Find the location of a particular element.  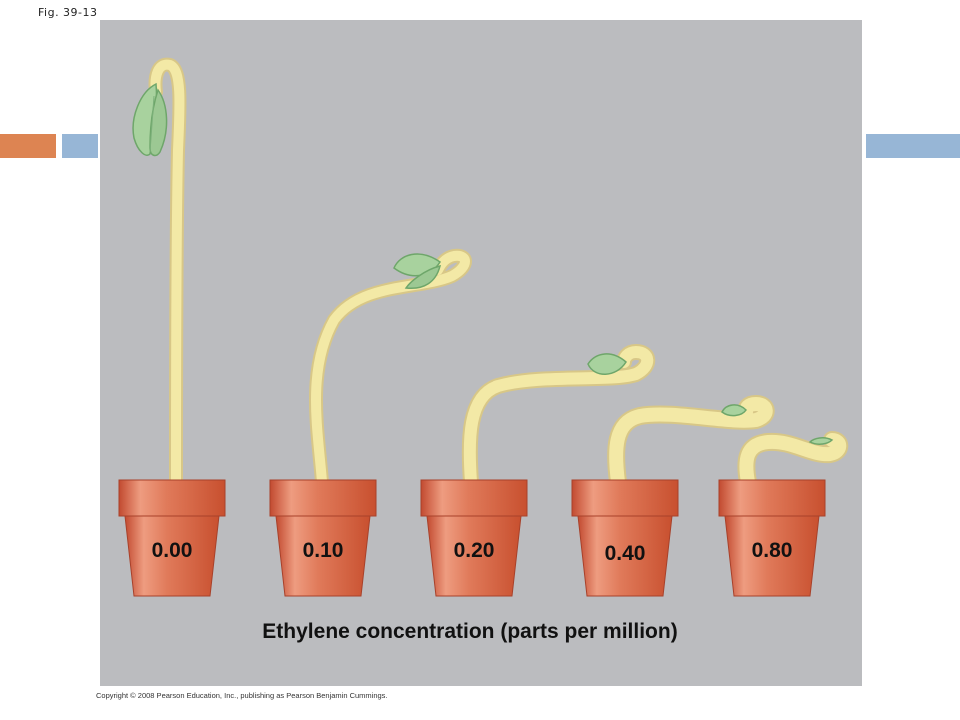

pot-concentration-label: 0.80 is located at coordinates (772, 550).